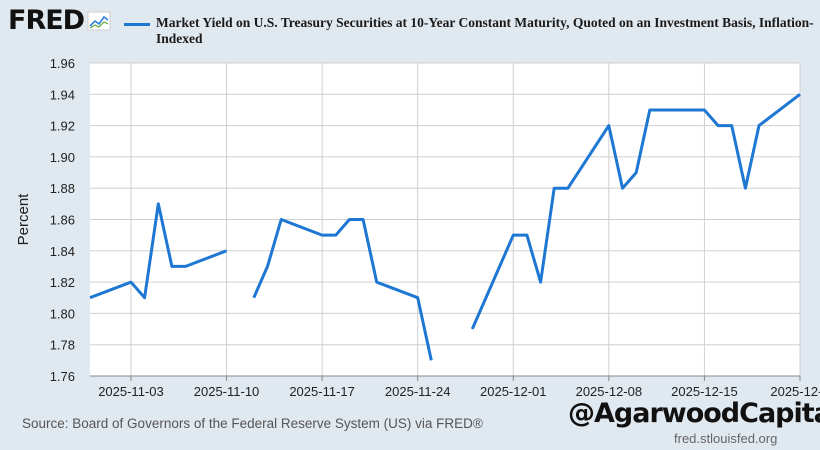 The height and width of the screenshot is (450, 820). Describe the element at coordinates (418, 391) in the screenshot. I see `x-tick-label: 2025-11-24` at that location.